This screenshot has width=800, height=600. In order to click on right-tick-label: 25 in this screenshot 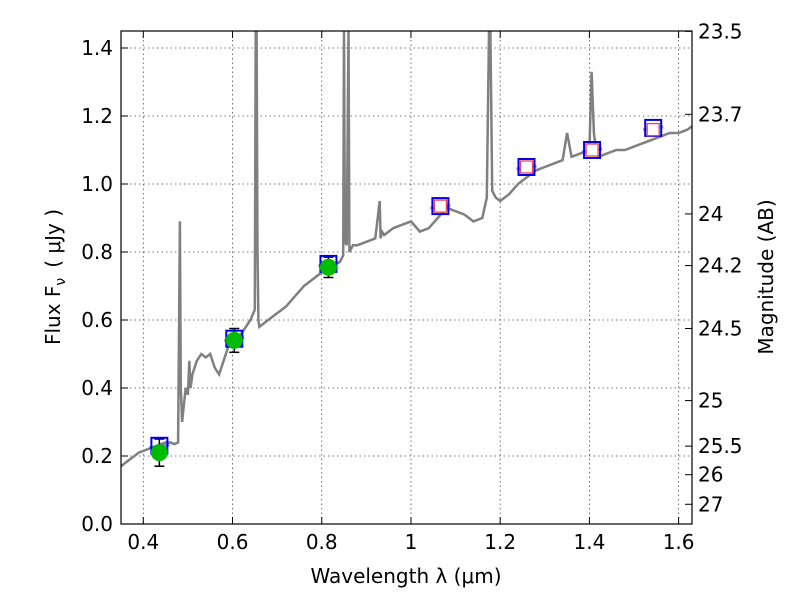, I will do `click(710, 401)`.